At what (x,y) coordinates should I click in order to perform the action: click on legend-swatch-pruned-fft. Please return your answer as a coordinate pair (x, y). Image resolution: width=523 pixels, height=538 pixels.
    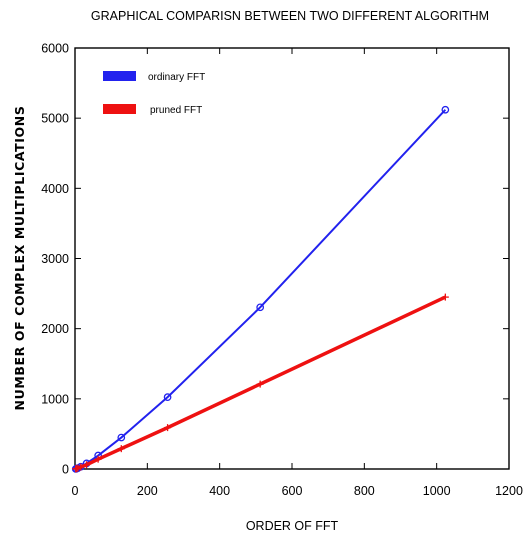
    Looking at the image, I should click on (119, 109).